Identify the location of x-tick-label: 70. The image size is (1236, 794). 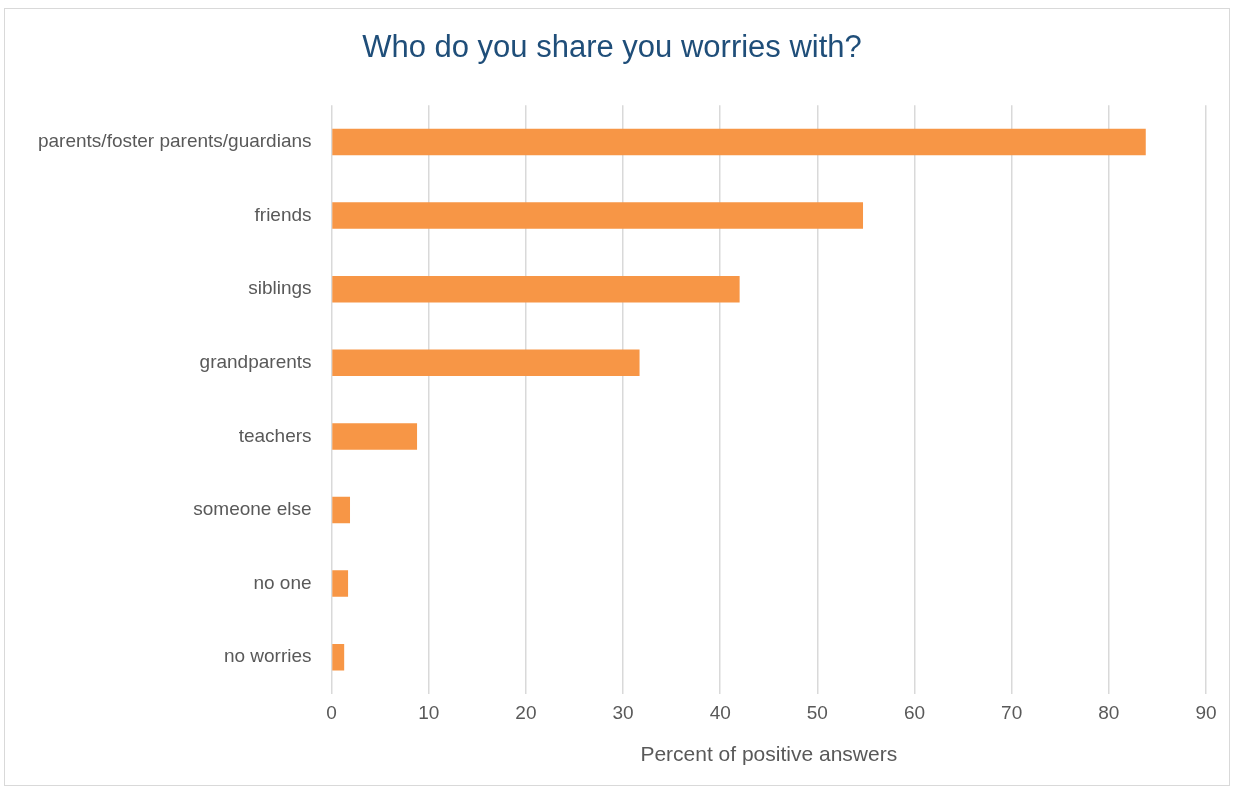
(1012, 712).